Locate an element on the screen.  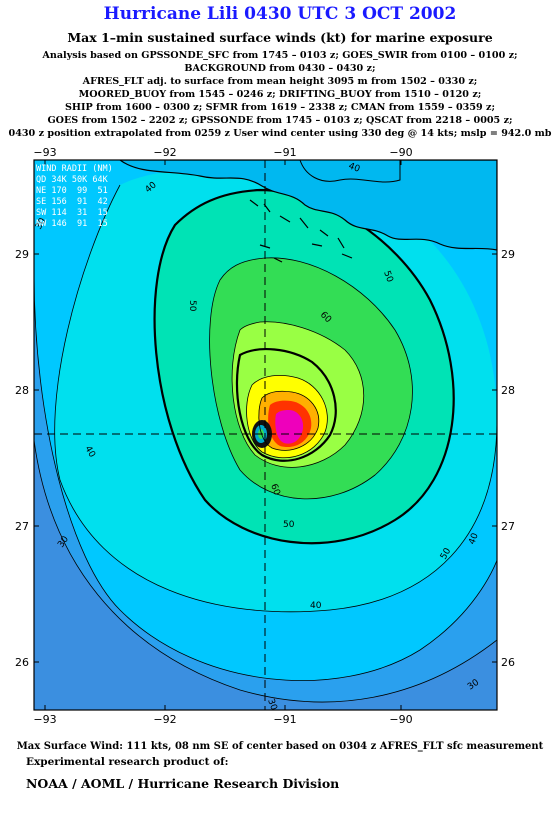
radii-cell: NE is located at coordinates (41, 191).